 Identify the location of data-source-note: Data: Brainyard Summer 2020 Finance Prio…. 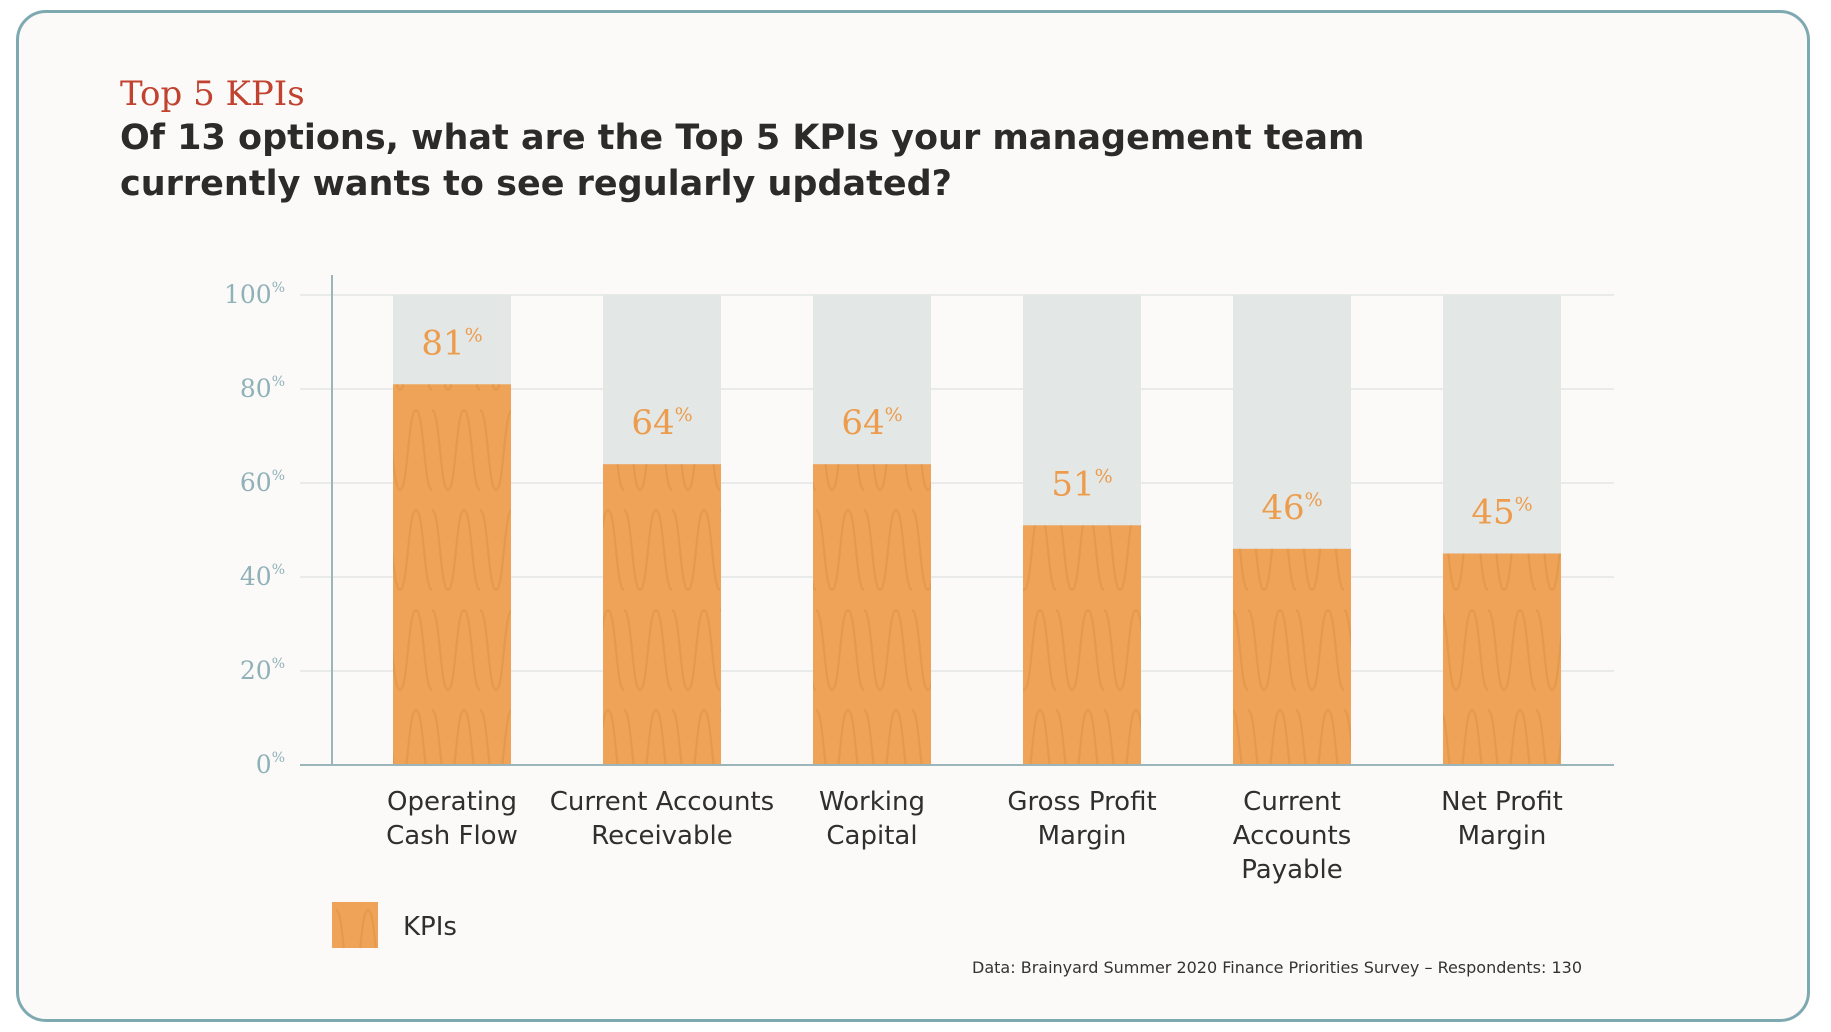
(1277, 967).